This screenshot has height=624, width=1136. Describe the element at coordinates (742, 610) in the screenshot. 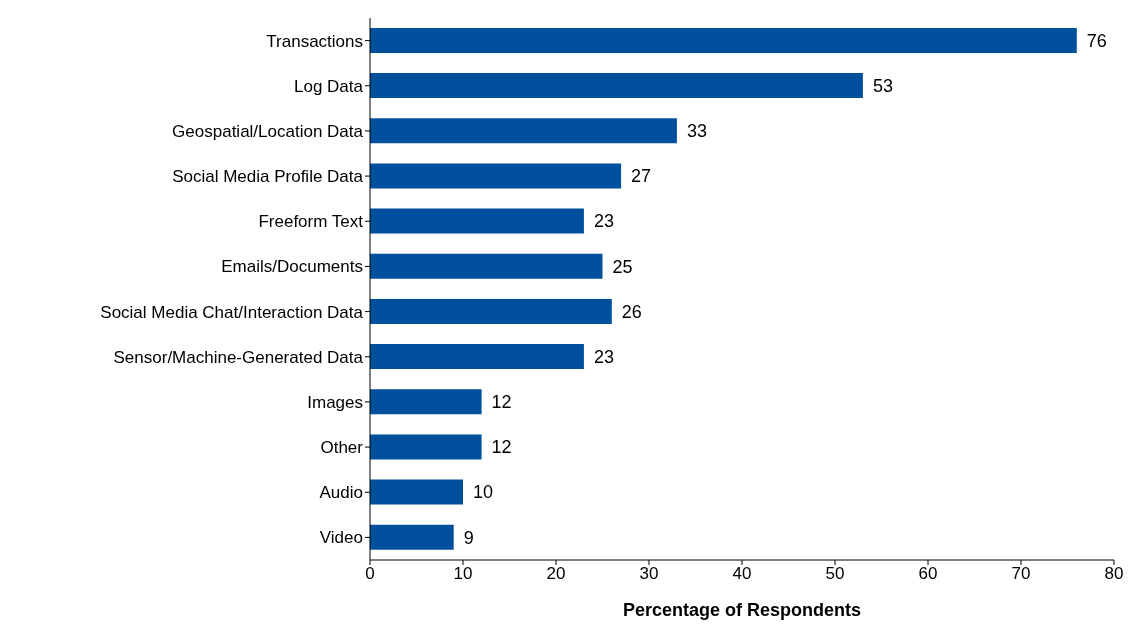

I see `x-axis-title: Percentage of Respondents` at that location.